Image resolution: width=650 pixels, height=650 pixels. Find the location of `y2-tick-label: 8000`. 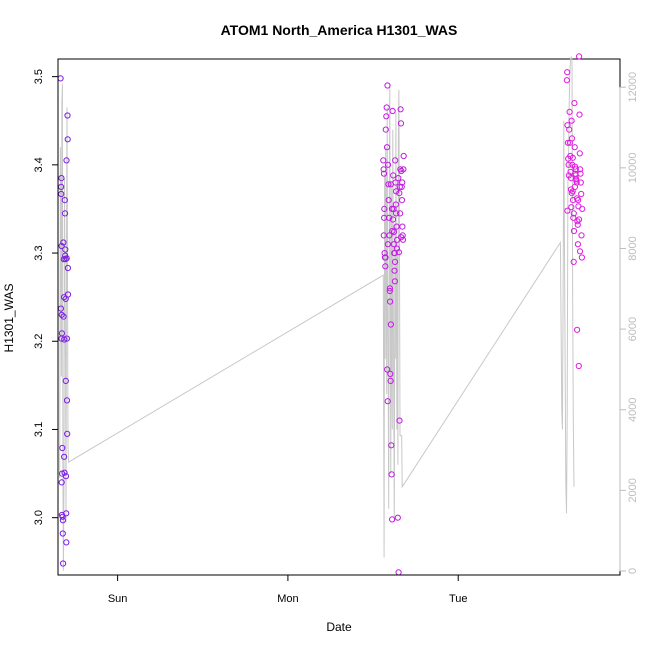

y2-tick-label: 8000 is located at coordinates (633, 248).